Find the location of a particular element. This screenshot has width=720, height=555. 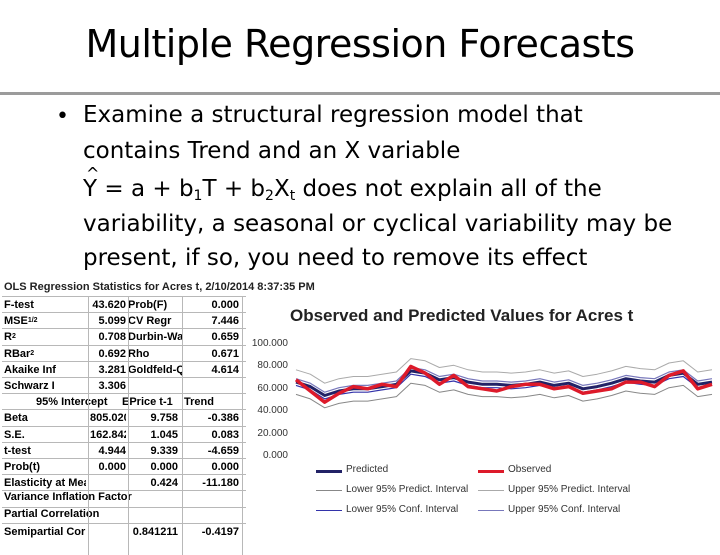

stat-label: F-test is located at coordinates (19, 305).